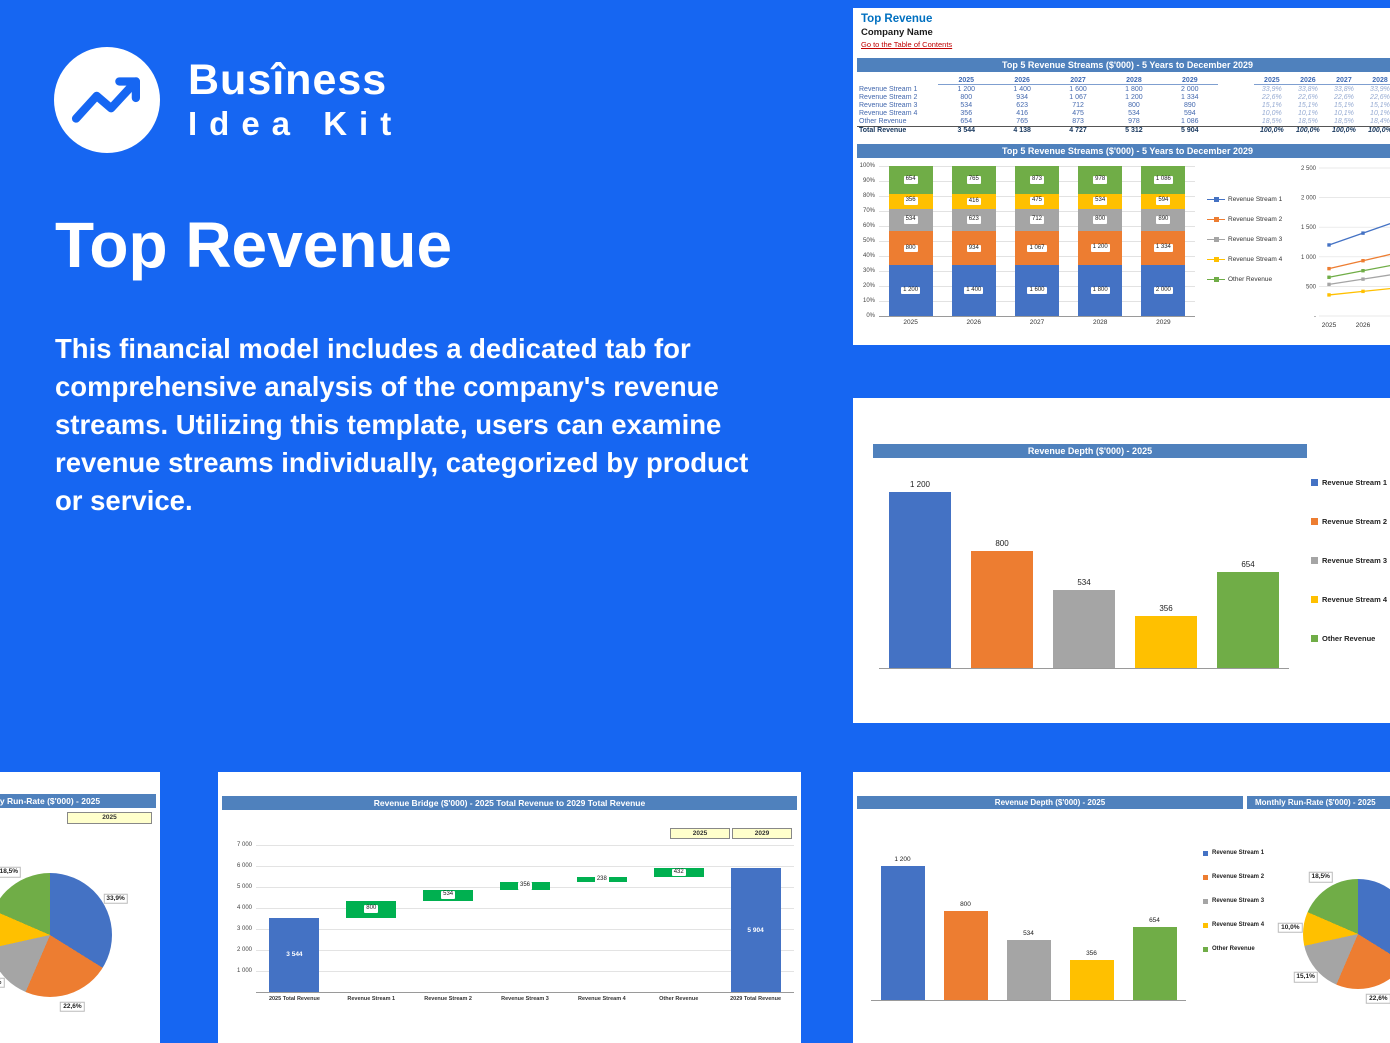 The height and width of the screenshot is (1043, 1390). Describe the element at coordinates (700, 833) in the screenshot. I see `year-selector-start: 2025` at that location.